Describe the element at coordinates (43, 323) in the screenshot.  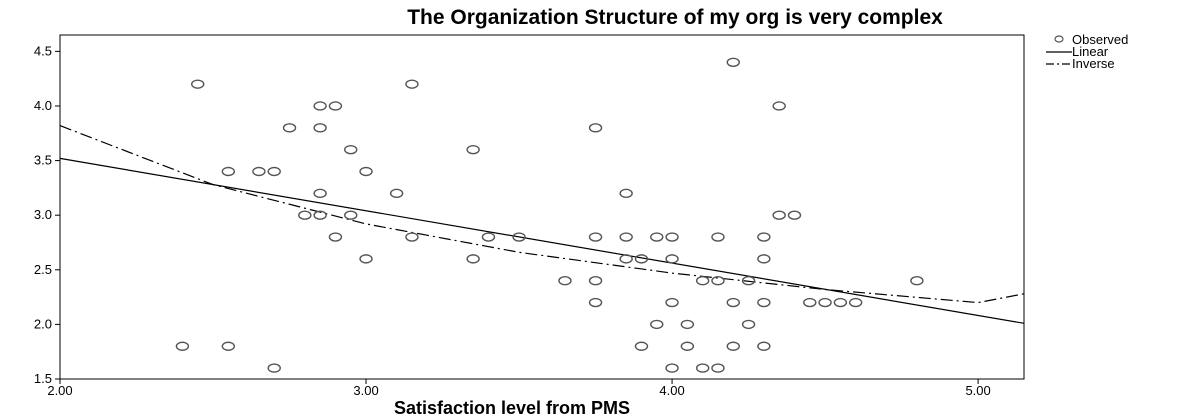
I see `y-tick-label: 2.0` at that location.